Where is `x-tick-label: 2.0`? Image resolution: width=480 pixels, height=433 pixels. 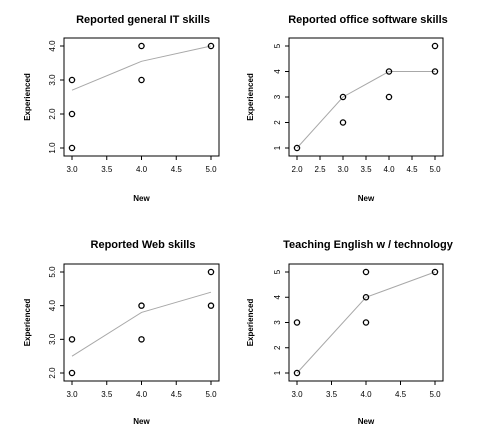
x-tick-label: 2.0 is located at coordinates (297, 169).